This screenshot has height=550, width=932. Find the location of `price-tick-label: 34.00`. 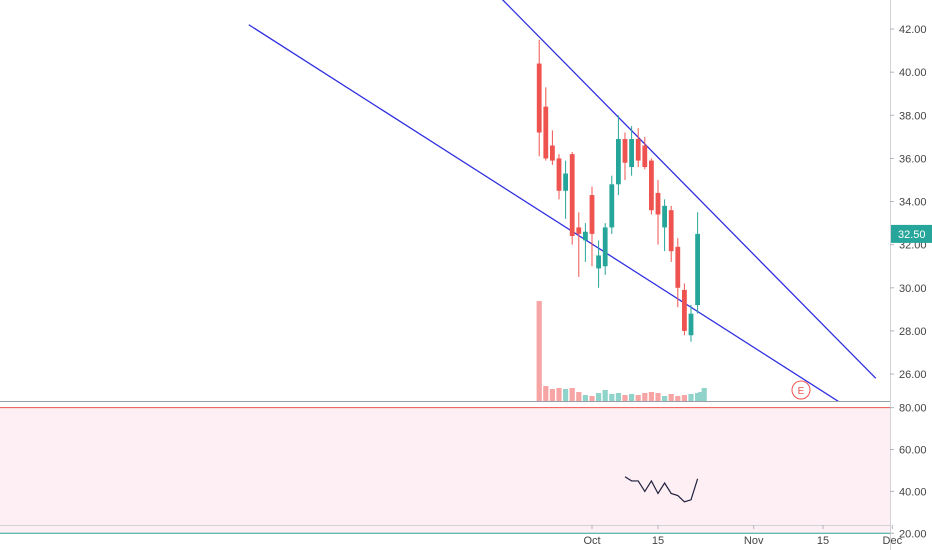

price-tick-label: 34.00 is located at coordinates (913, 203).